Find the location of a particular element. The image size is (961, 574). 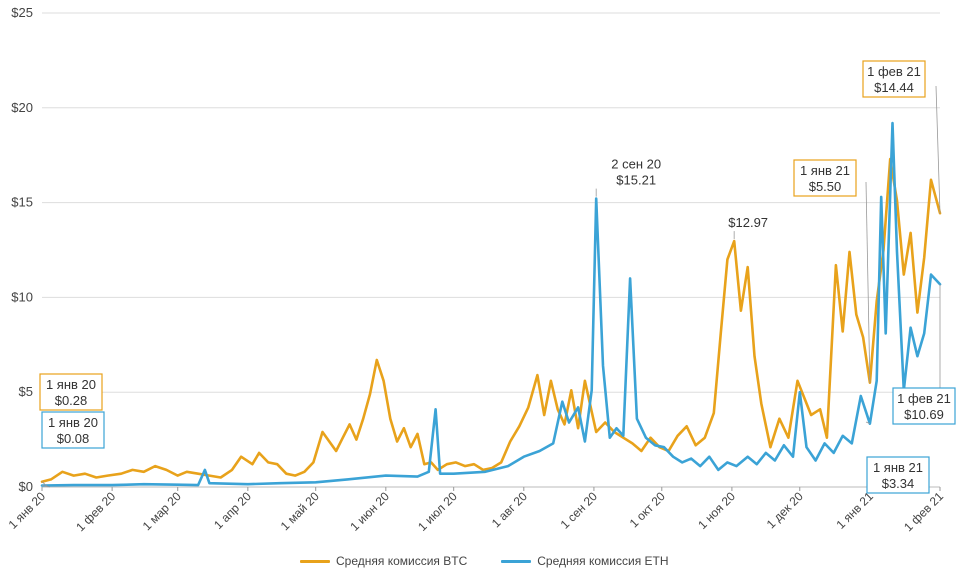

y-tick-label: $5 is located at coordinates (26, 391).